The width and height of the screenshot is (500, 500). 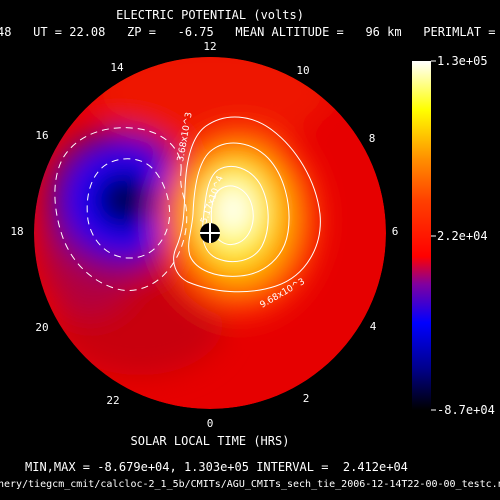 I want to click on tick-label-0: 0, so click(x=210, y=423).